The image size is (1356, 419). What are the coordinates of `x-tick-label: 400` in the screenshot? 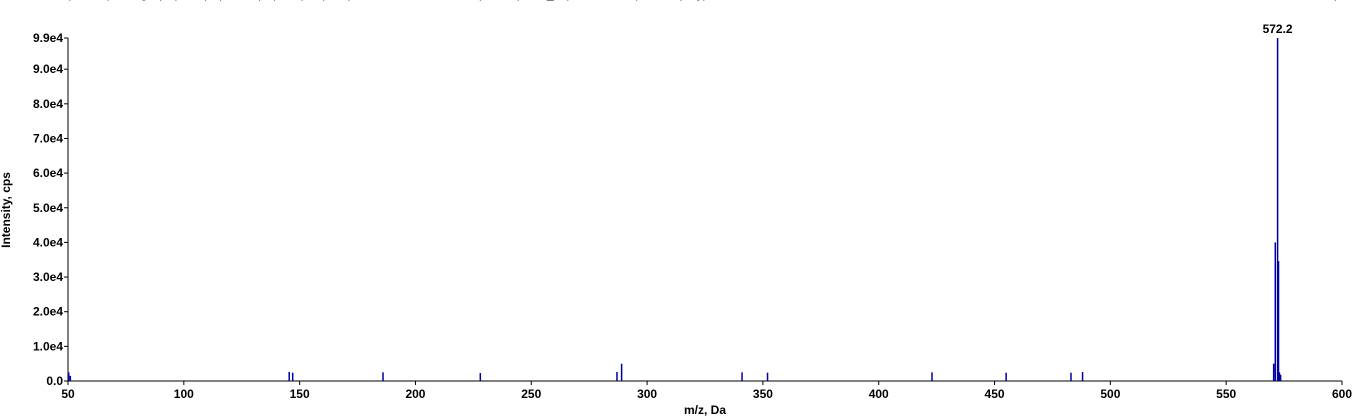 It's located at (879, 394).